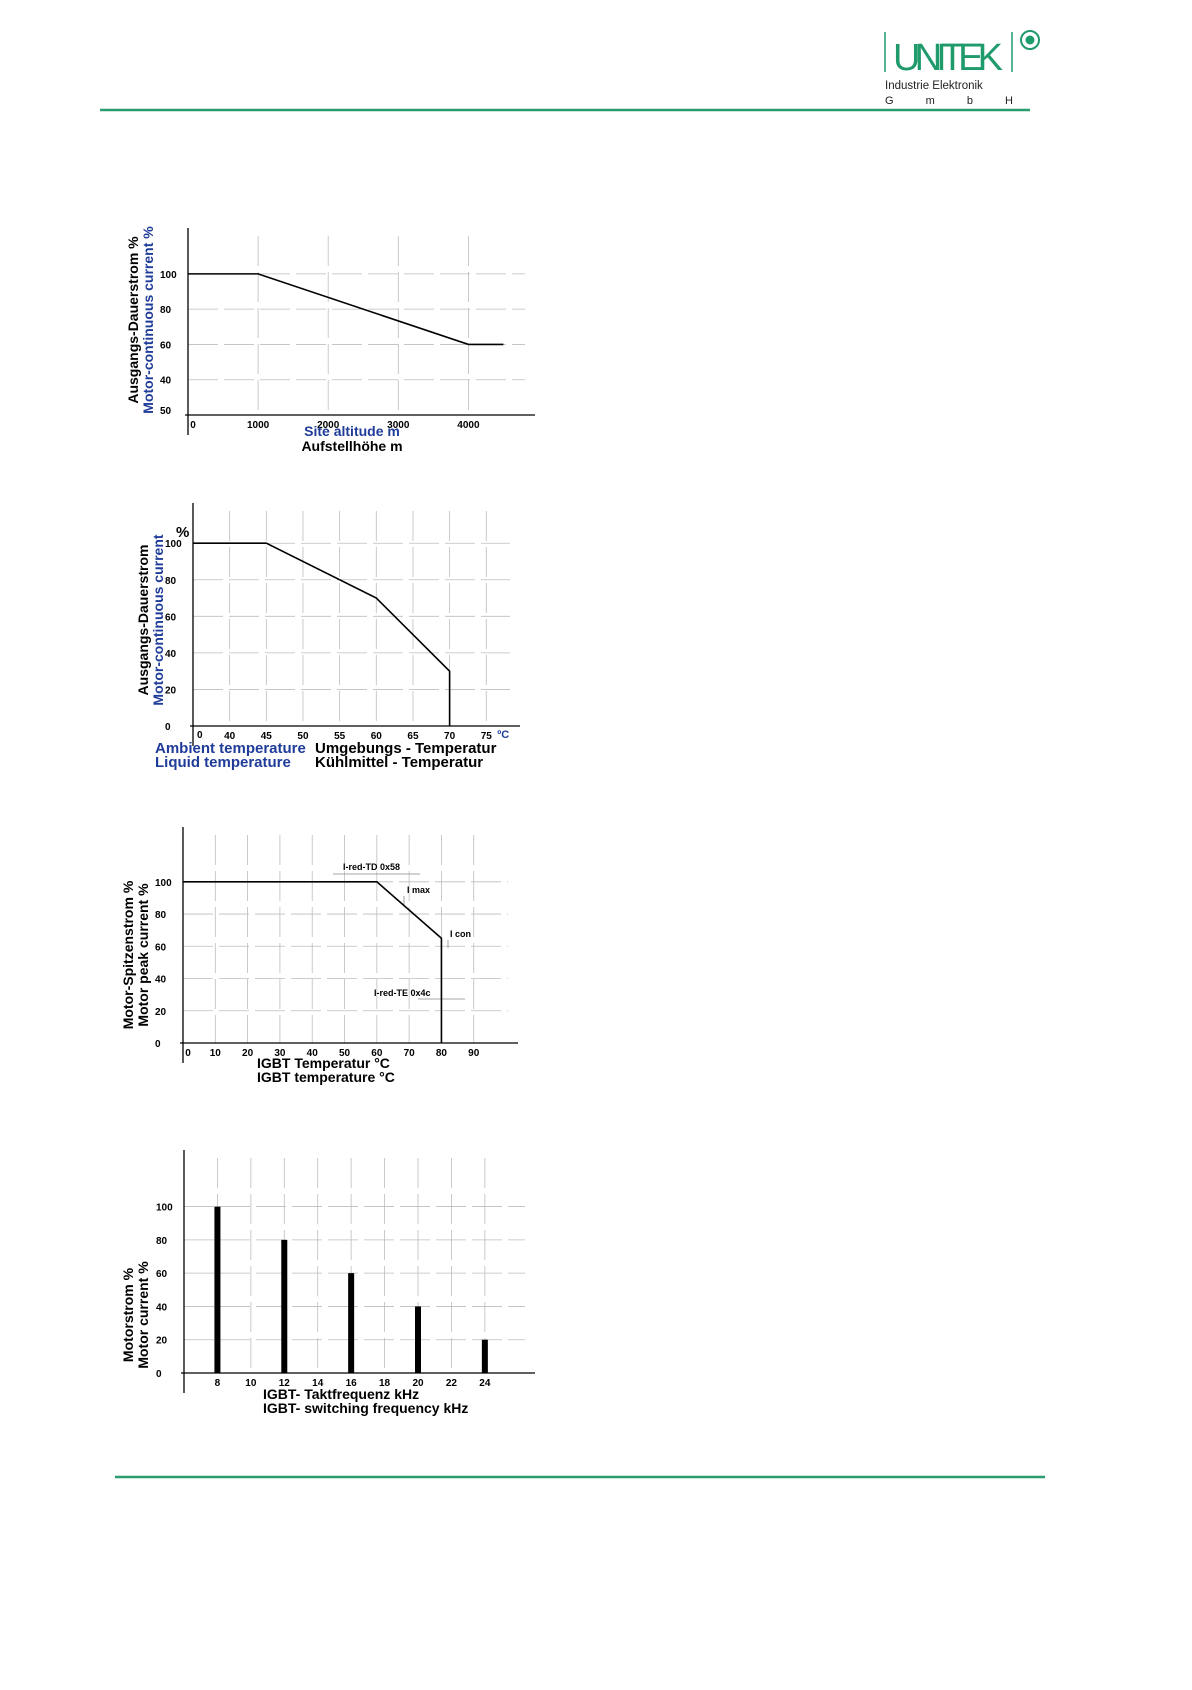  Describe the element at coordinates (352, 431) in the screenshot. I see `x-axis-label: Site altitude m` at that location.